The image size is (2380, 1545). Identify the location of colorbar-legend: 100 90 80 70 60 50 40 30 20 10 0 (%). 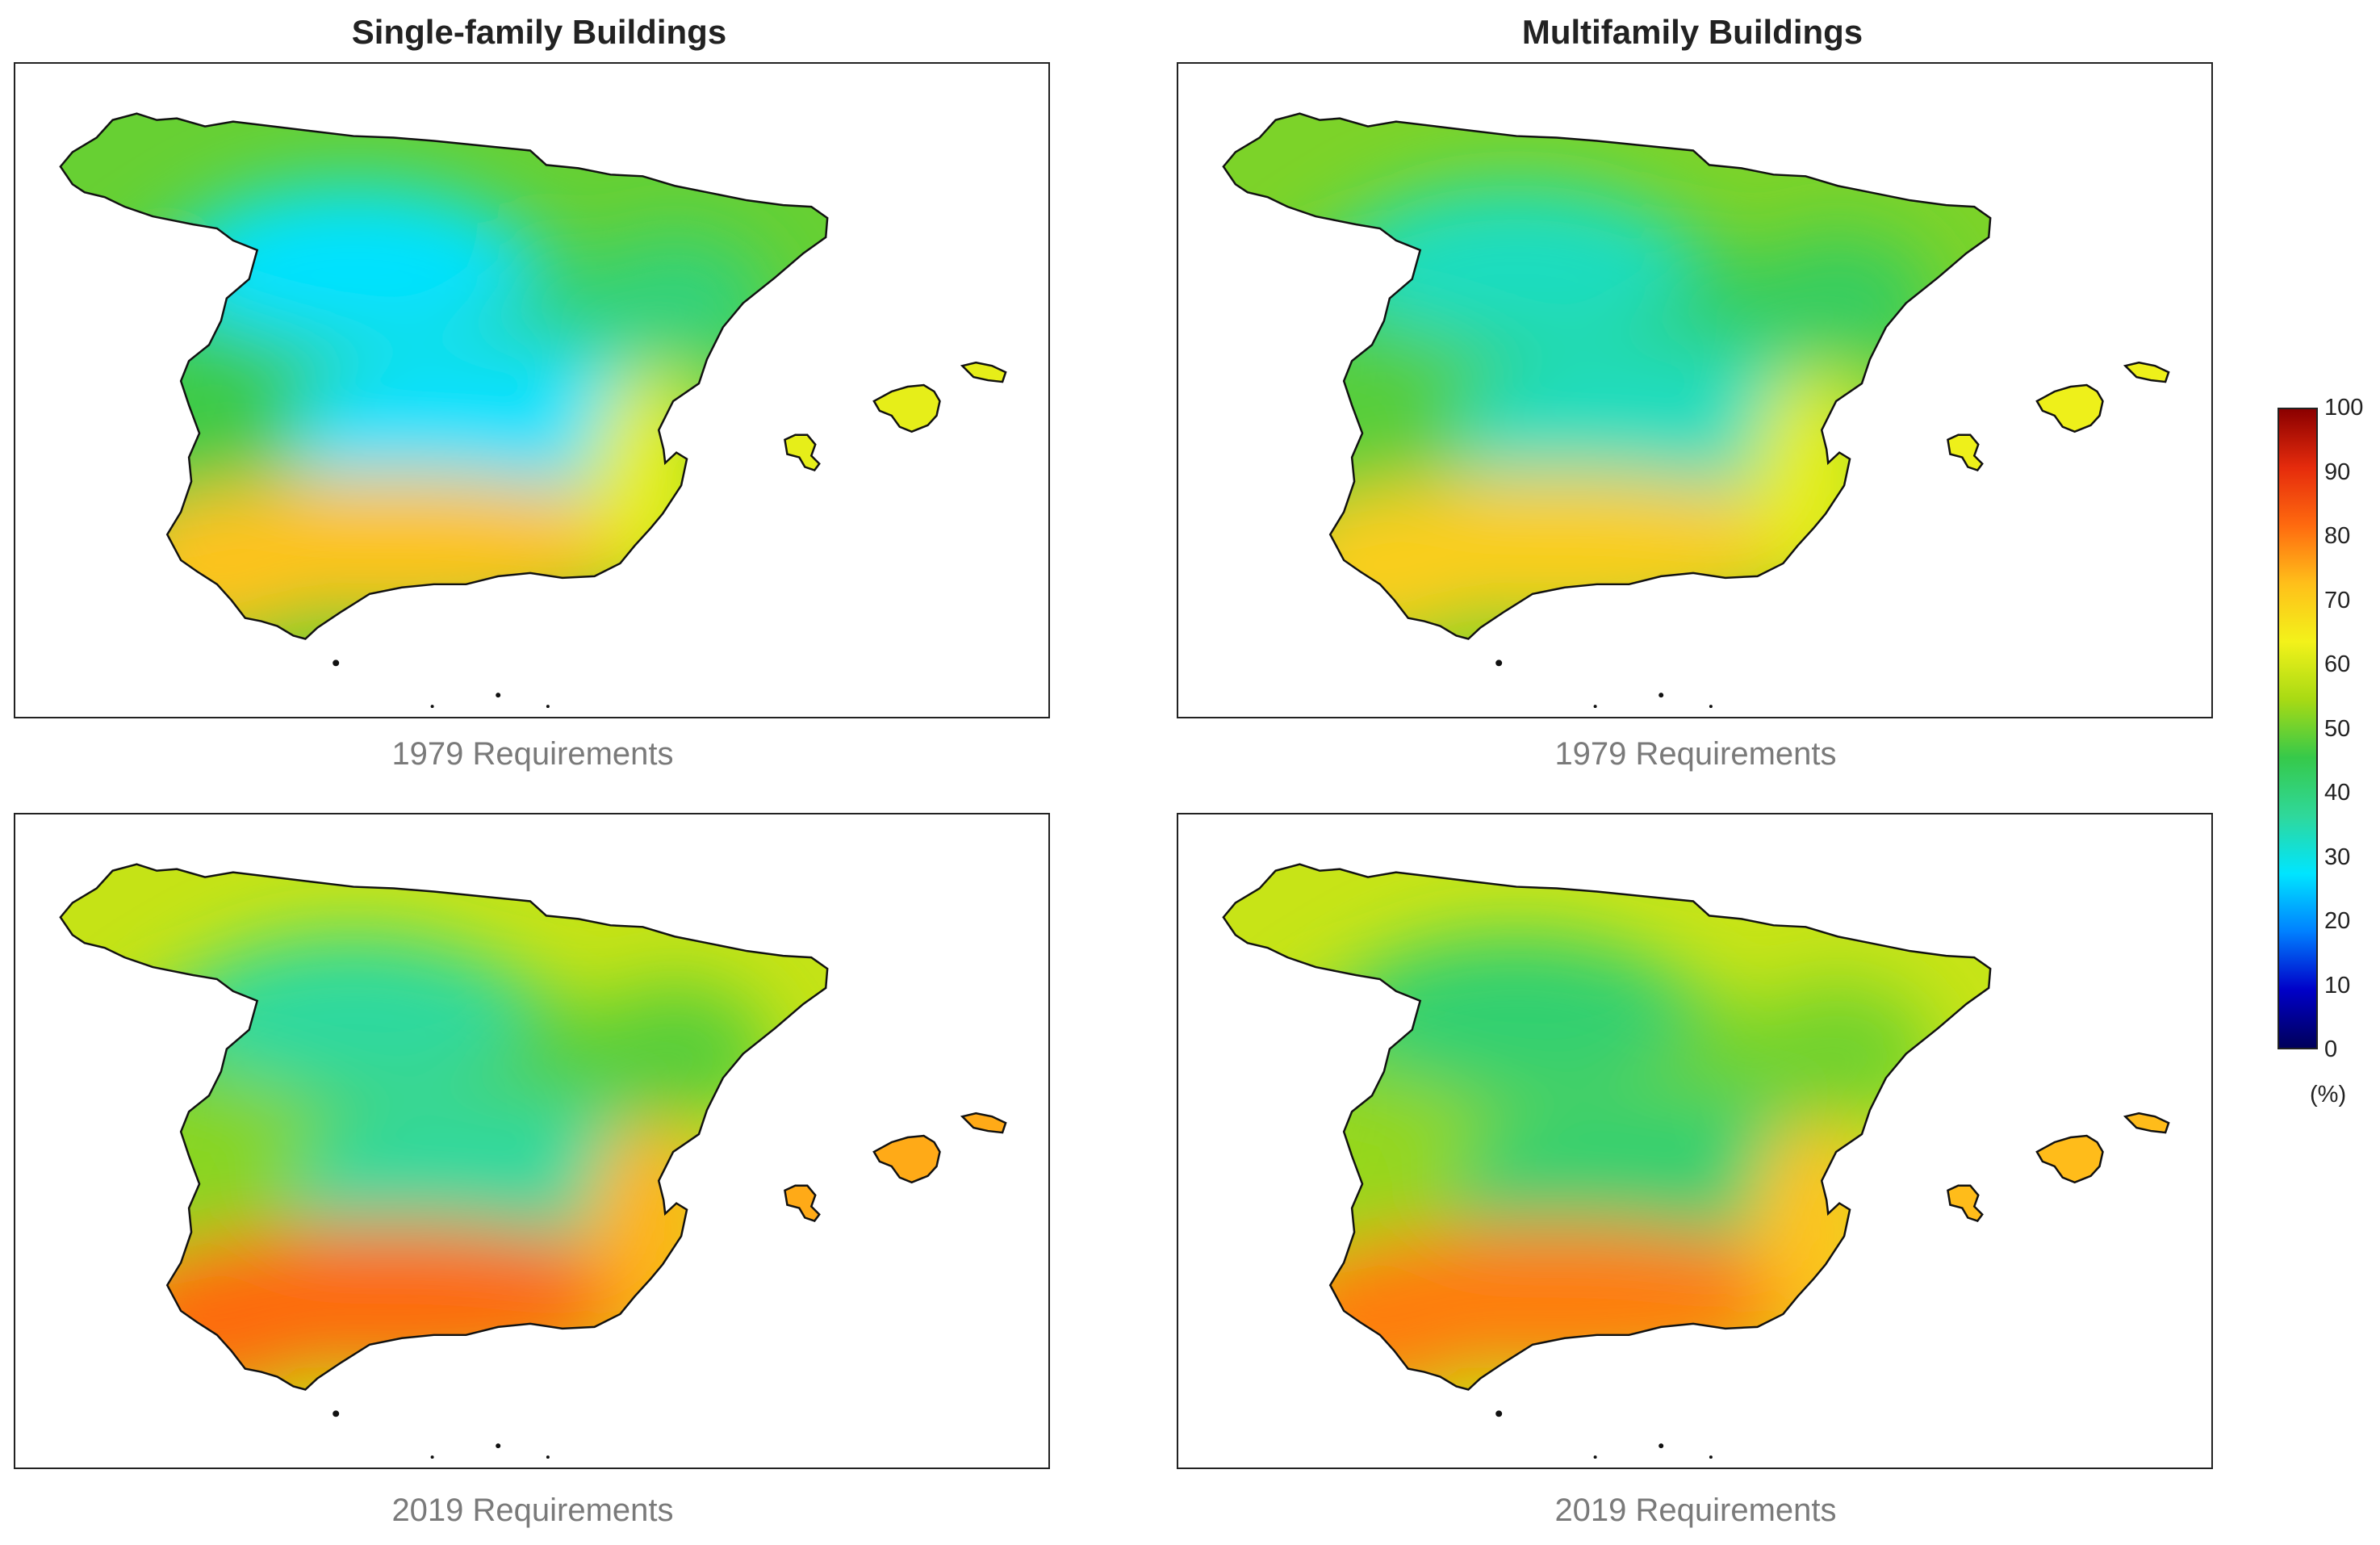
(2326, 757).